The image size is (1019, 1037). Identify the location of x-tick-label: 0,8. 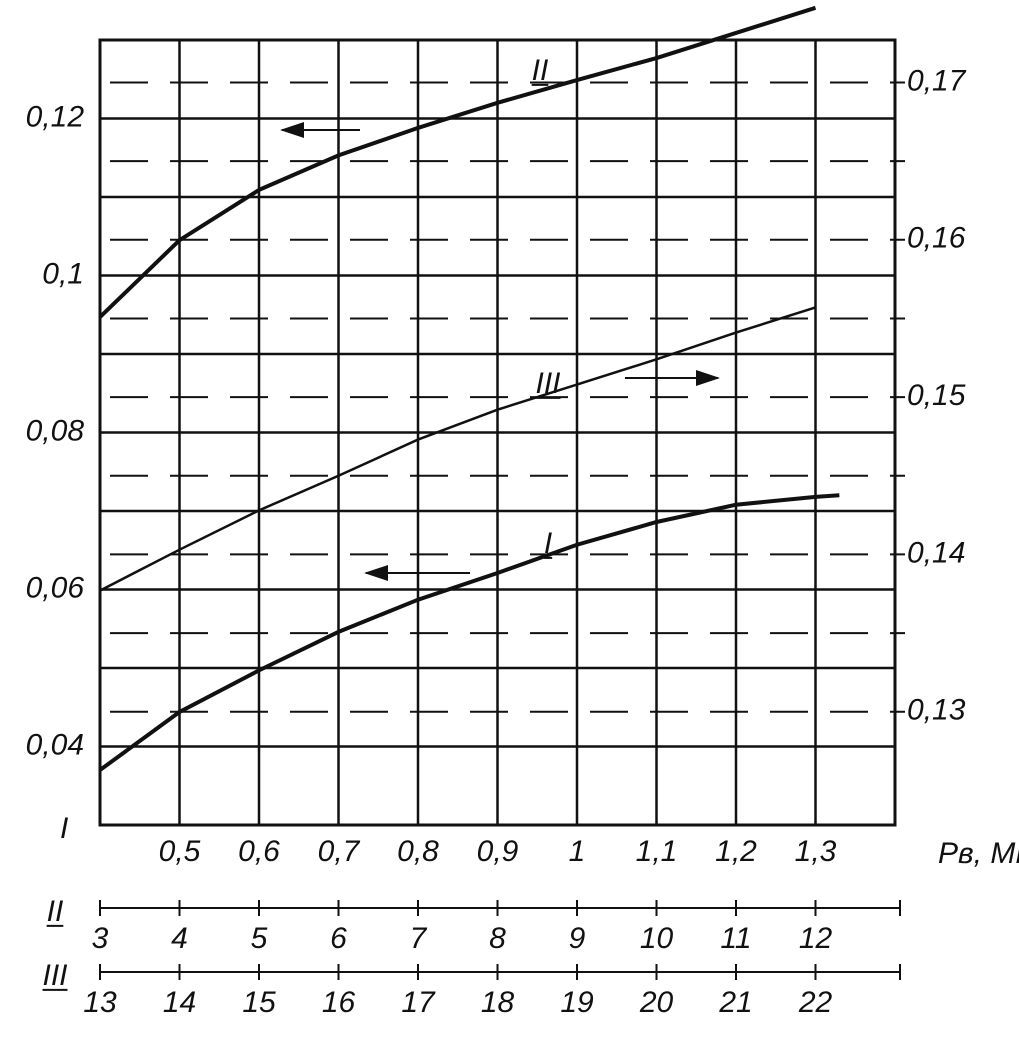
(418, 851).